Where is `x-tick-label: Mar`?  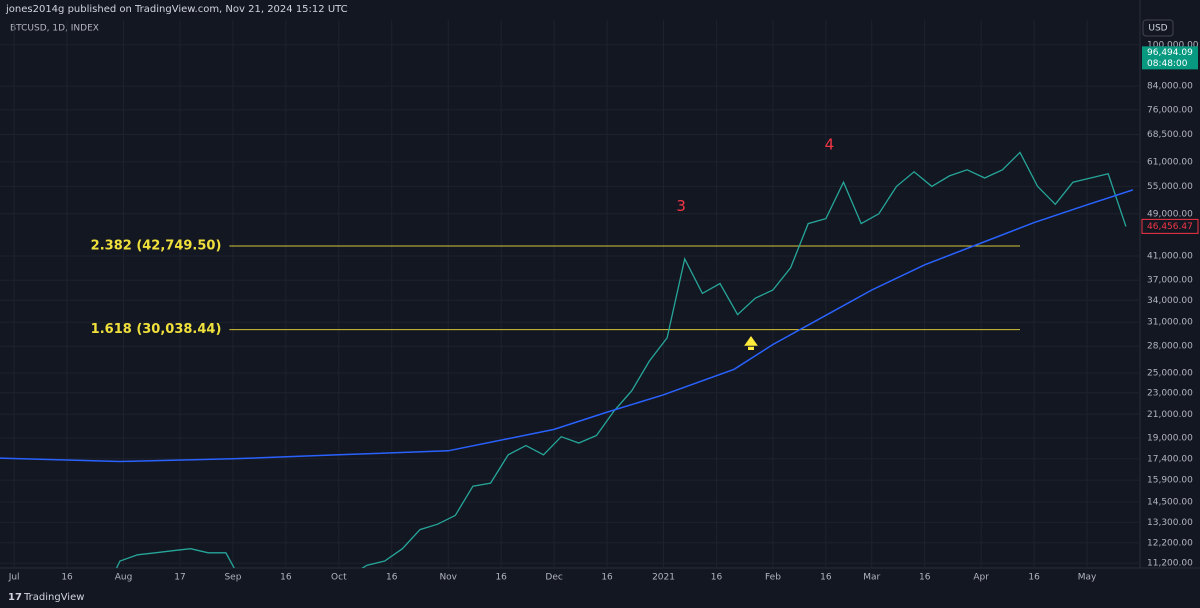
x-tick-label: Mar is located at coordinates (871, 578).